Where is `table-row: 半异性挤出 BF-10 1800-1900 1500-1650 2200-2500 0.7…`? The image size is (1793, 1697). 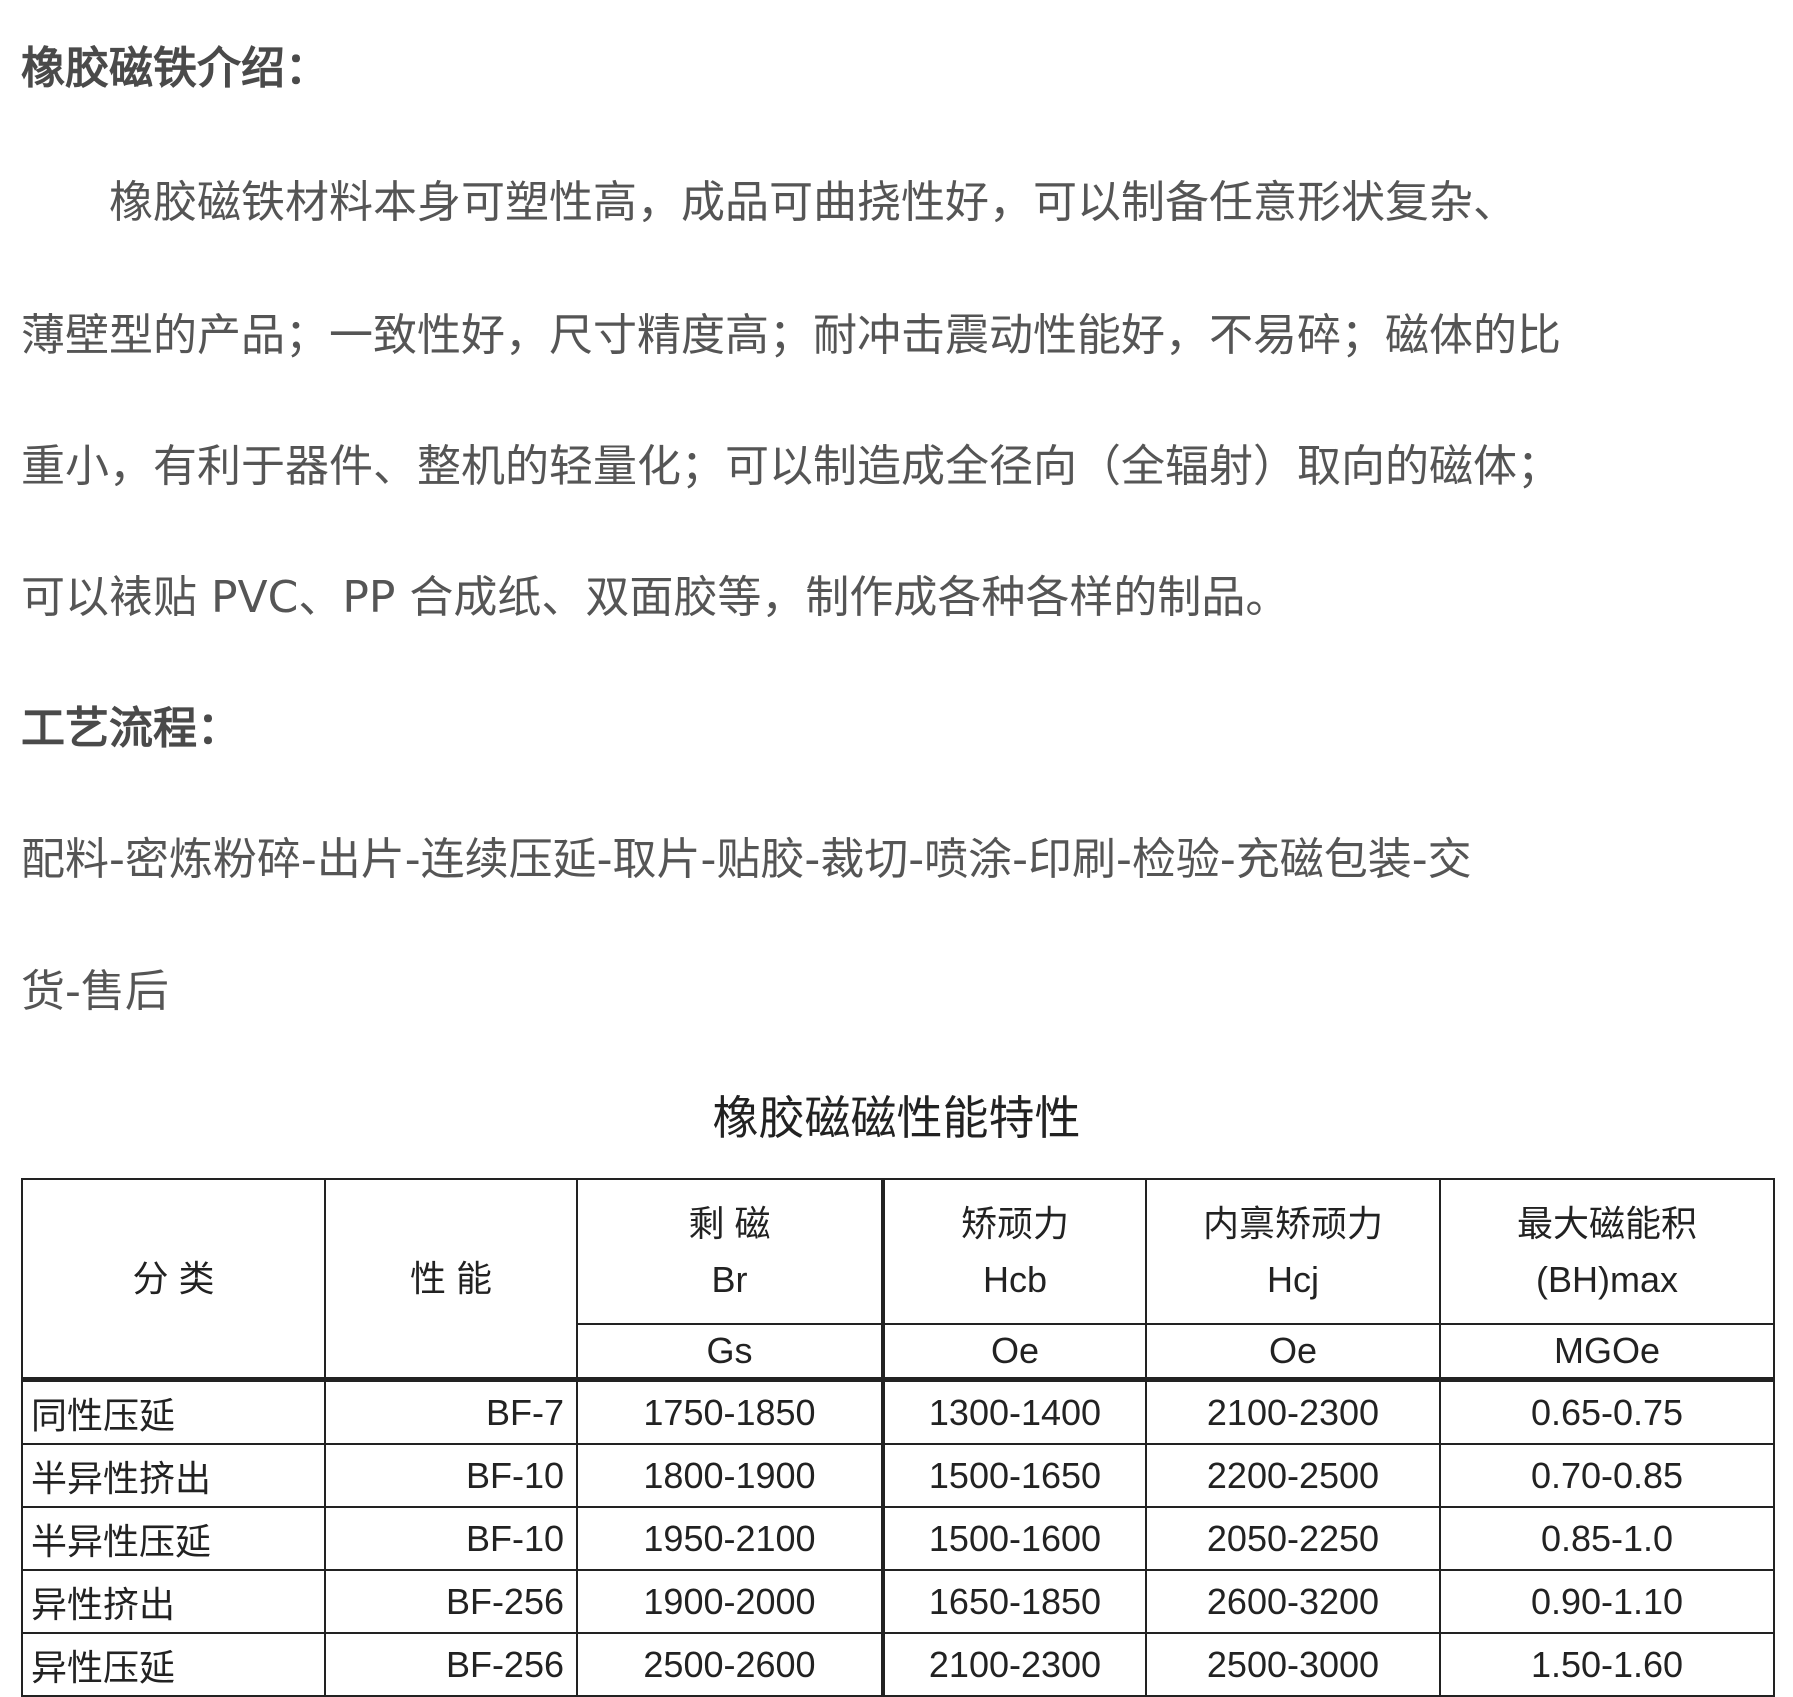
table-row: 半异性挤出 BF-10 1800-1900 1500-1650 2200-2500 0.7… is located at coordinates (898, 1475).